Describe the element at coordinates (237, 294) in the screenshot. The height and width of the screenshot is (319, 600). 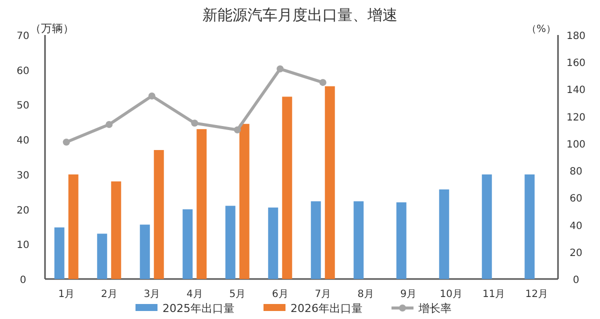
I see `x-tick-label: 5月` at that location.